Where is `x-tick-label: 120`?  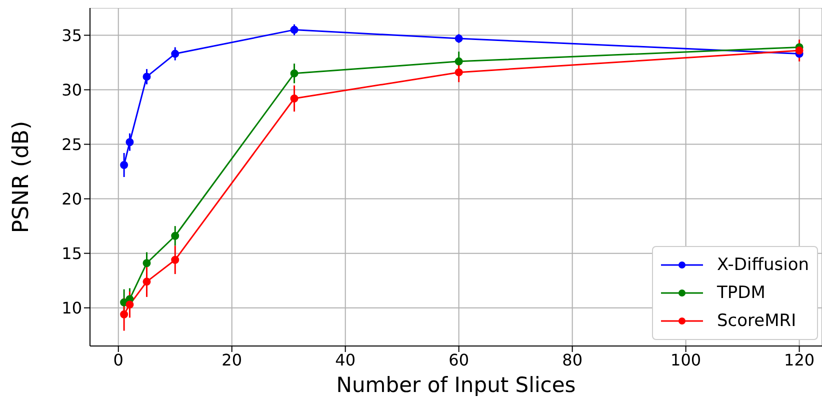 x-tick-label: 120 is located at coordinates (799, 360).